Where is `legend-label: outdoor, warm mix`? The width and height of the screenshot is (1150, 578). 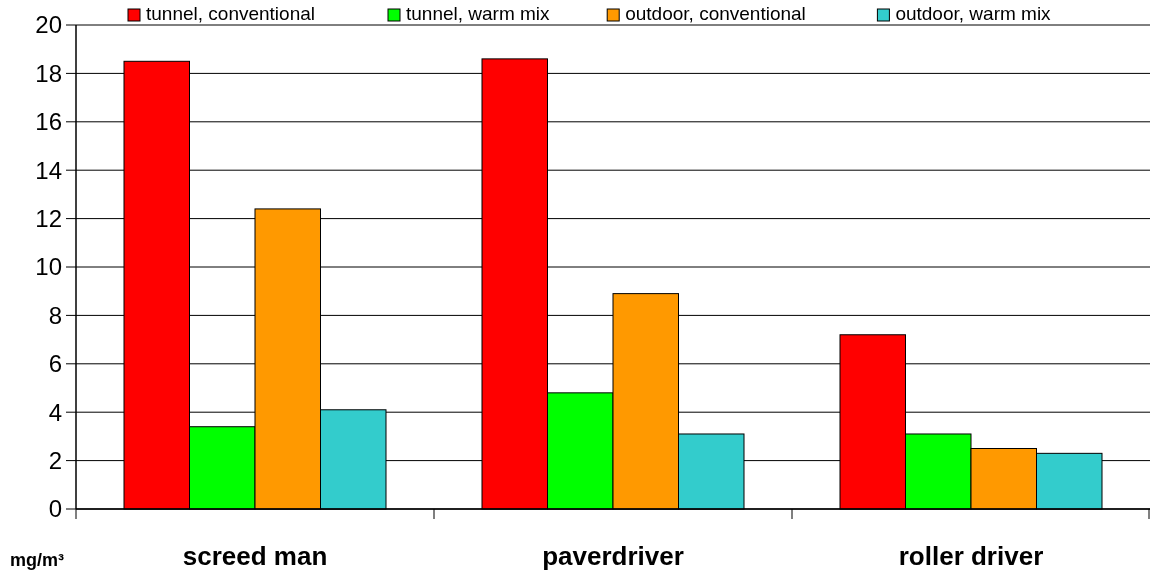
legend-label: outdoor, warm mix is located at coordinates (973, 13).